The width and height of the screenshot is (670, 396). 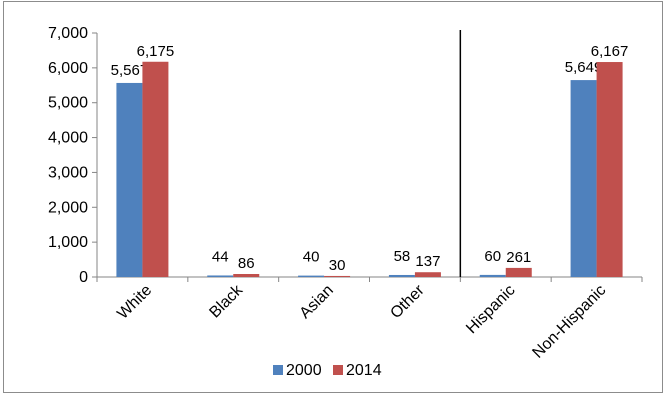 I want to click on y-tick-label: 1,000, so click(x=68, y=242).